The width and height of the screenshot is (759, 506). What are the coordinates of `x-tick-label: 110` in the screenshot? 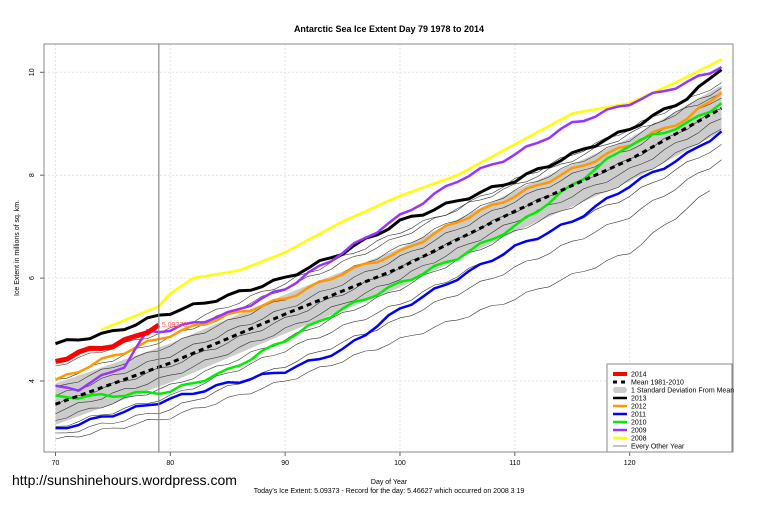 It's located at (514, 463).